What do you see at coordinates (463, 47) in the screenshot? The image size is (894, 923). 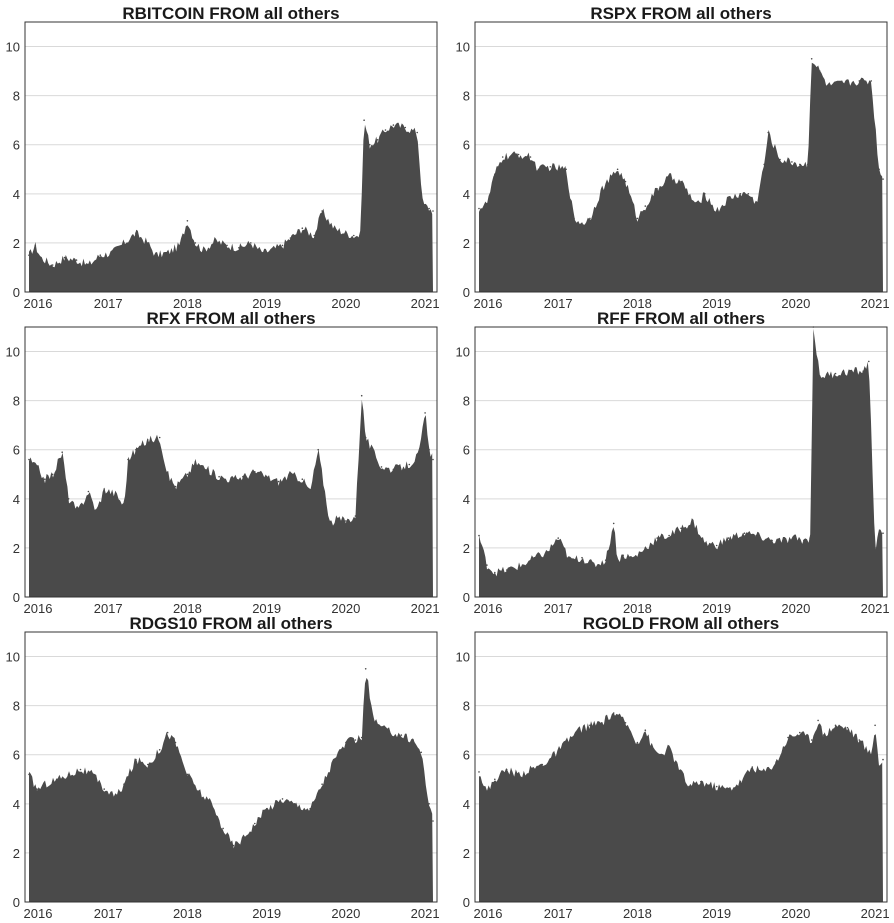 I see `y-tick-label: 10` at bounding box center [463, 47].